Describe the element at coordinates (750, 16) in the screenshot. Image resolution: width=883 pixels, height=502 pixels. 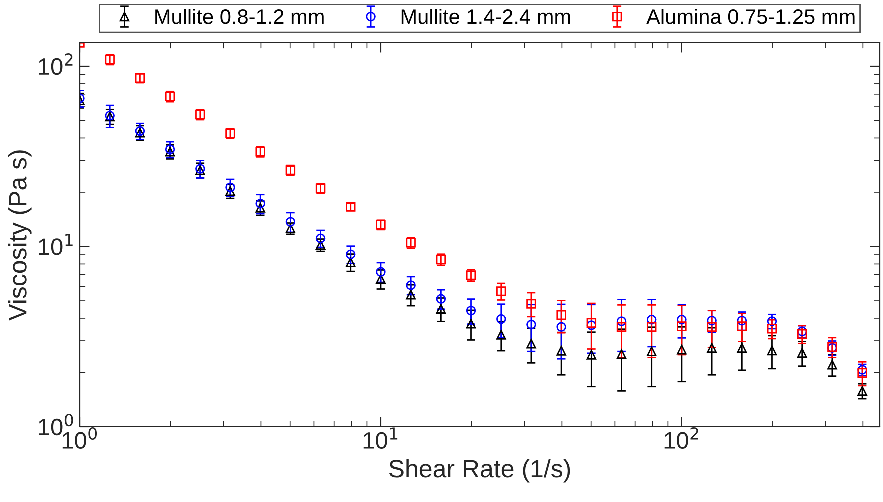
I see `legend-label: Alumina 0.75-1.25 mm` at that location.